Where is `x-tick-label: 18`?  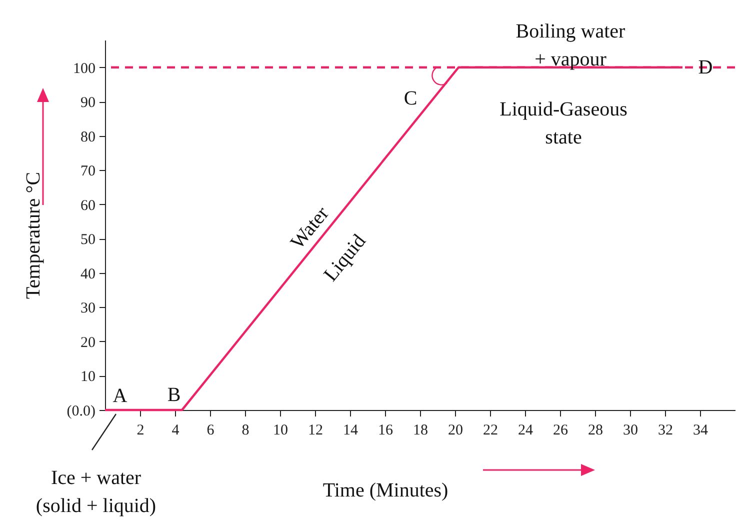
x-tick-label: 18 is located at coordinates (420, 430).